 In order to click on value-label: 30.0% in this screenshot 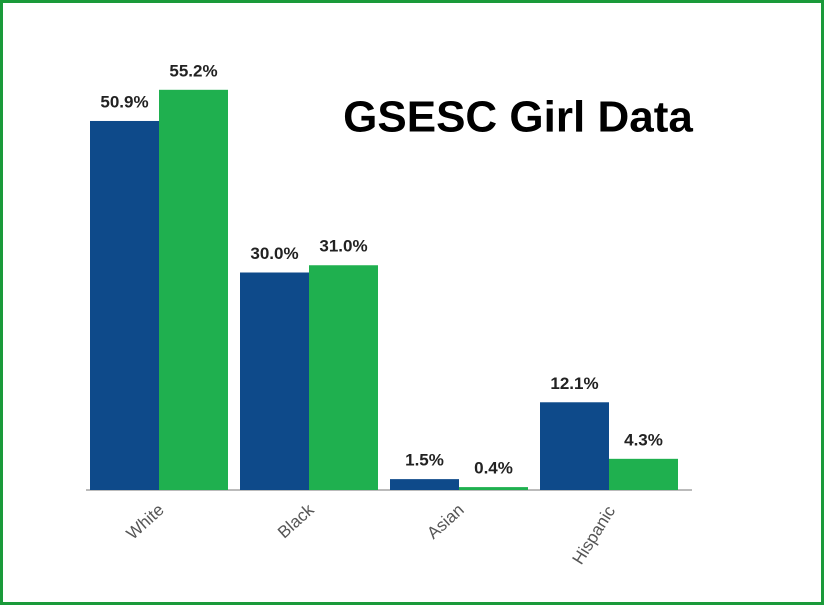, I will do `click(274, 253)`.